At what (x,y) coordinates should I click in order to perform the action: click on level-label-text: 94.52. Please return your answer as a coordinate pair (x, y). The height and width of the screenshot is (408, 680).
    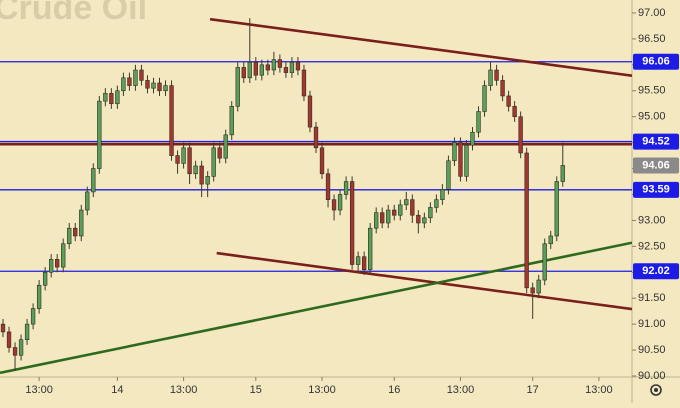
    Looking at the image, I should click on (656, 141).